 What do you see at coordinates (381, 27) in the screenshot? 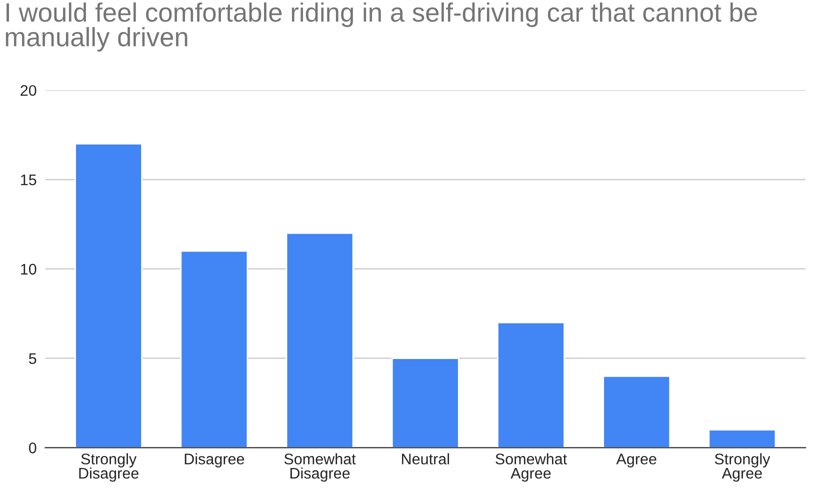
I see `chart-title: I would feel comfortable riding in a self-driving car that cannot be manually driven` at bounding box center [381, 27].